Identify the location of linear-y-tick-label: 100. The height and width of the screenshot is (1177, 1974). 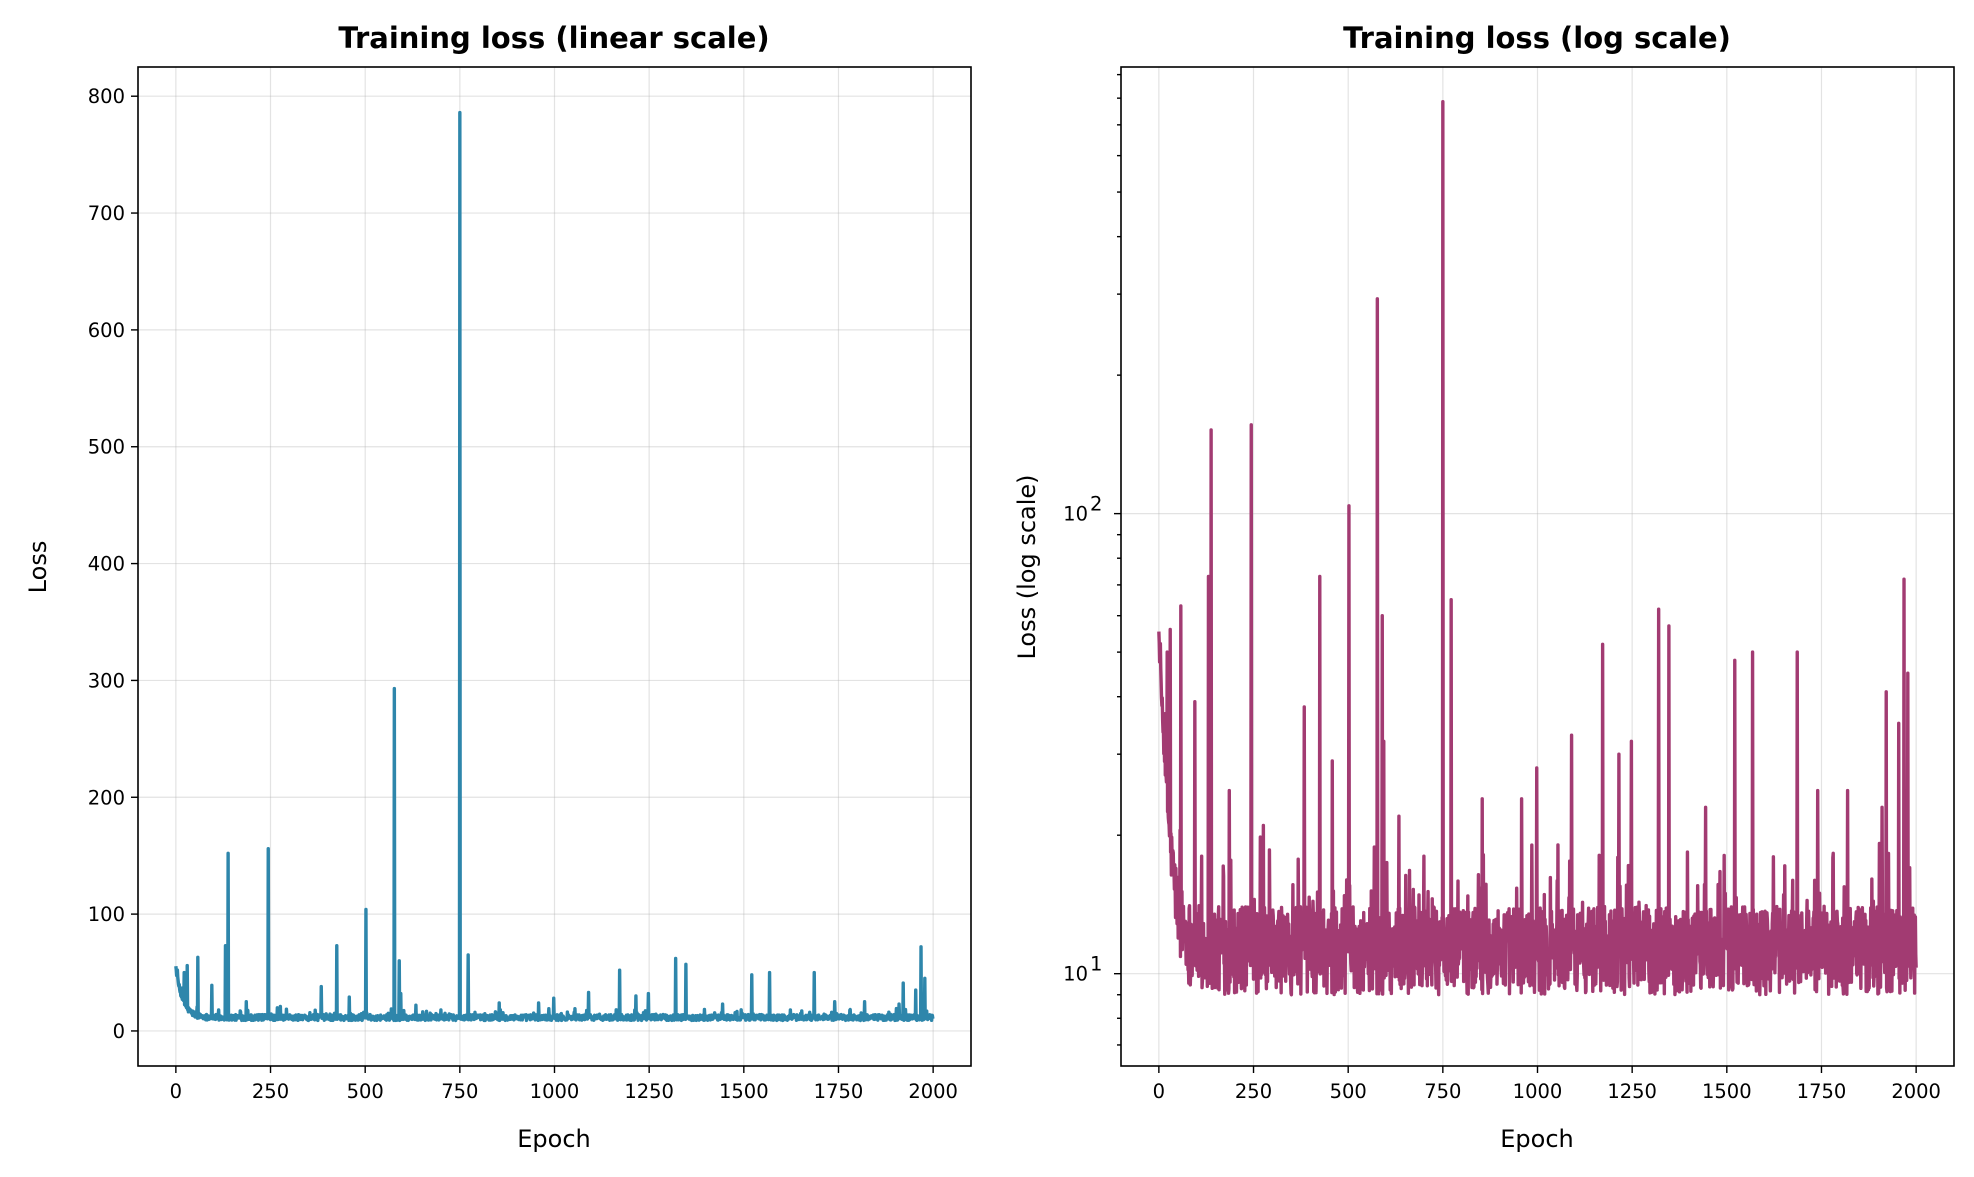
(106, 914).